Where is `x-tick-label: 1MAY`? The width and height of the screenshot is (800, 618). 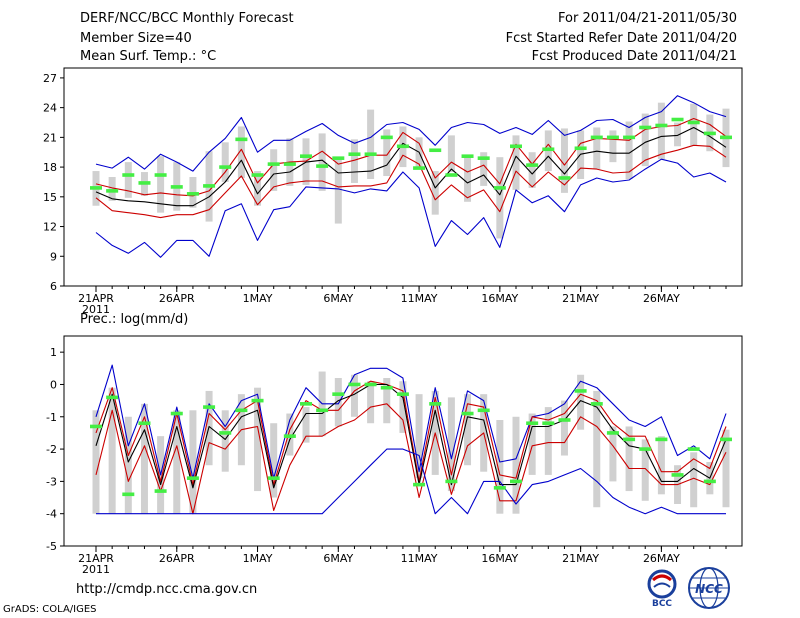 x-tick-label: 1MAY is located at coordinates (258, 298).